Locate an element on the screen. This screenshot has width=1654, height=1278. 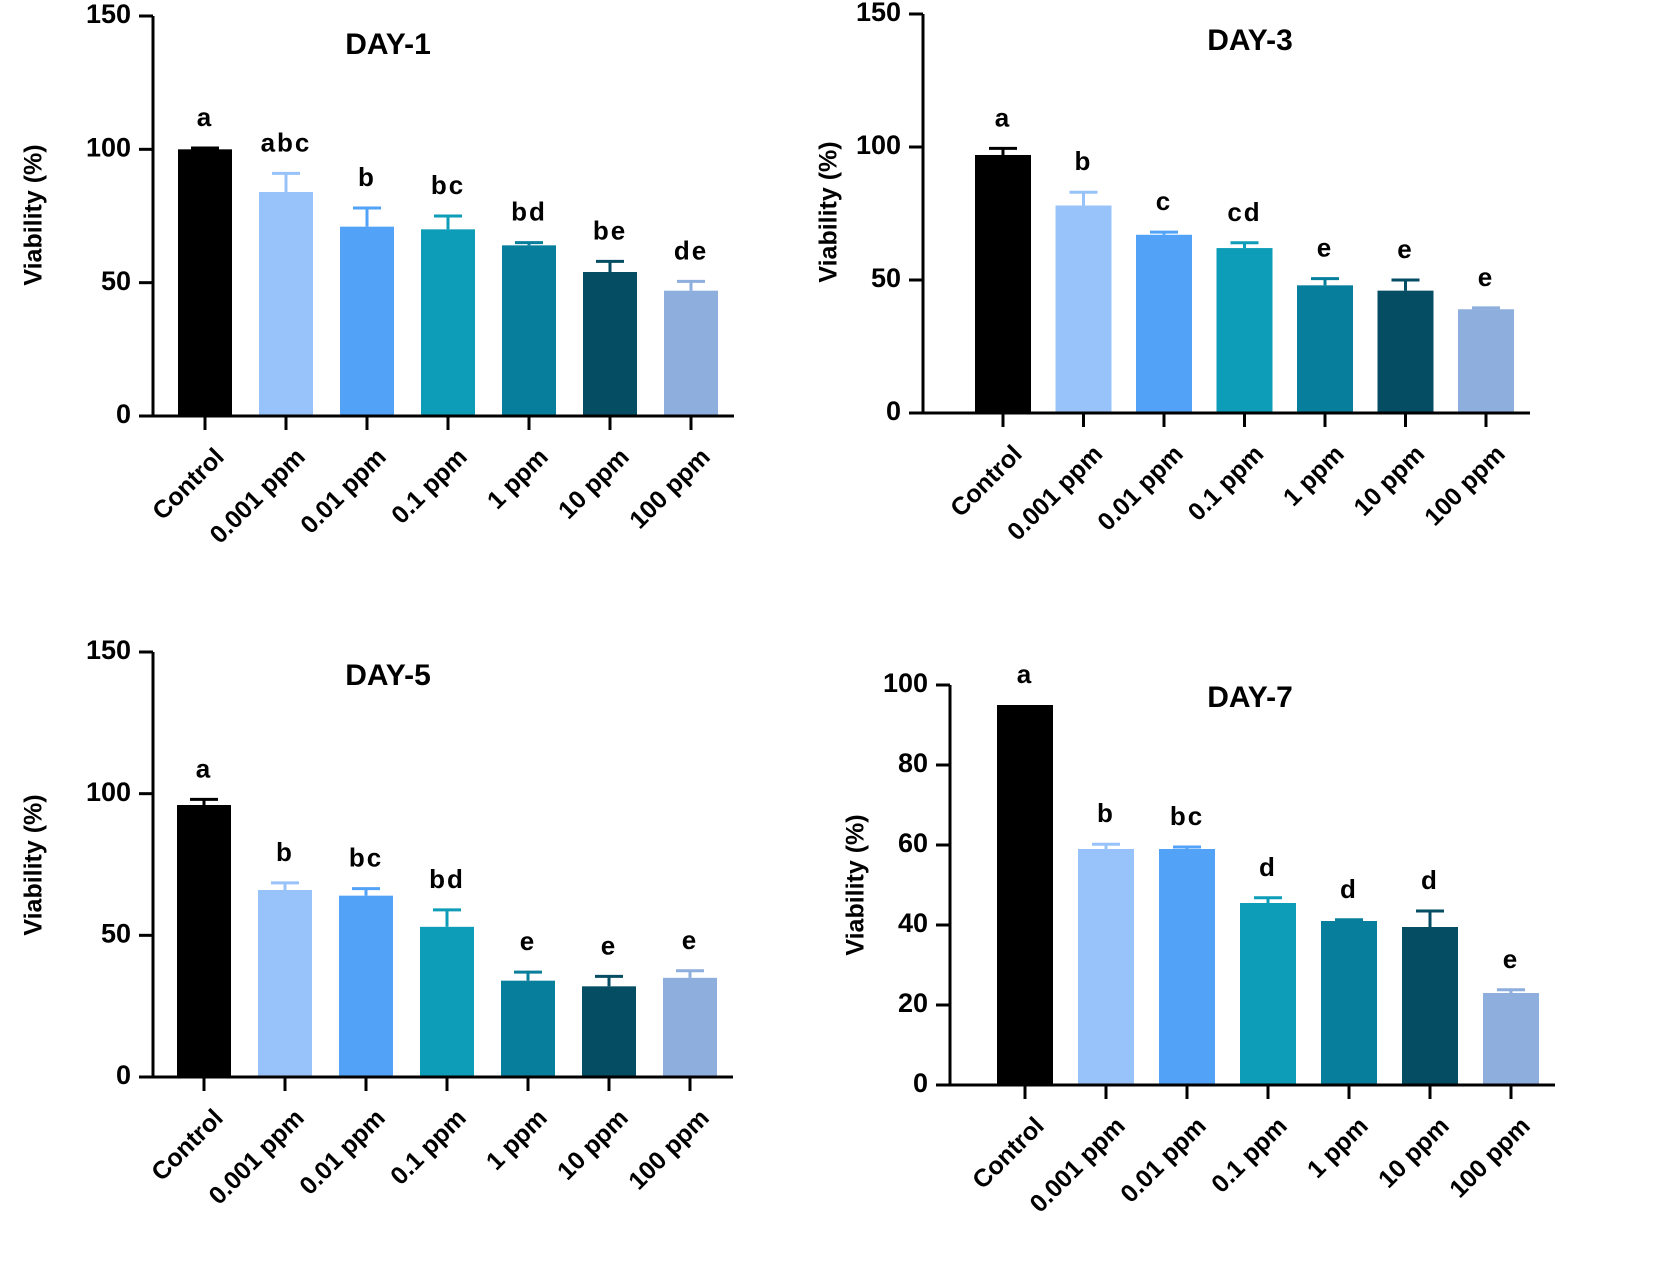
significance-label: de is located at coordinates (691, 250).